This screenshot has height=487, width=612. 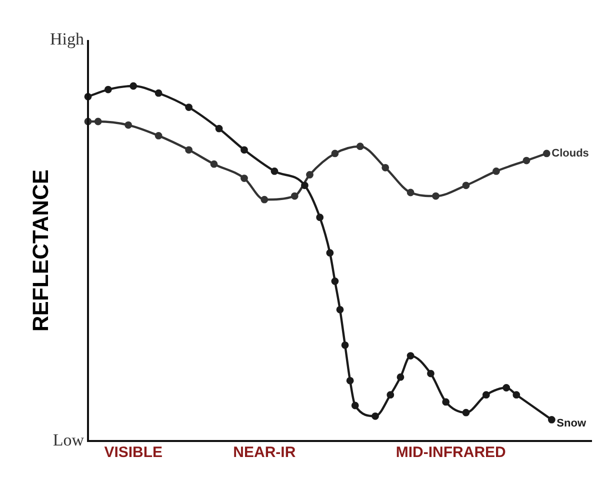 What do you see at coordinates (571, 424) in the screenshot?
I see `series-label: Snow` at bounding box center [571, 424].